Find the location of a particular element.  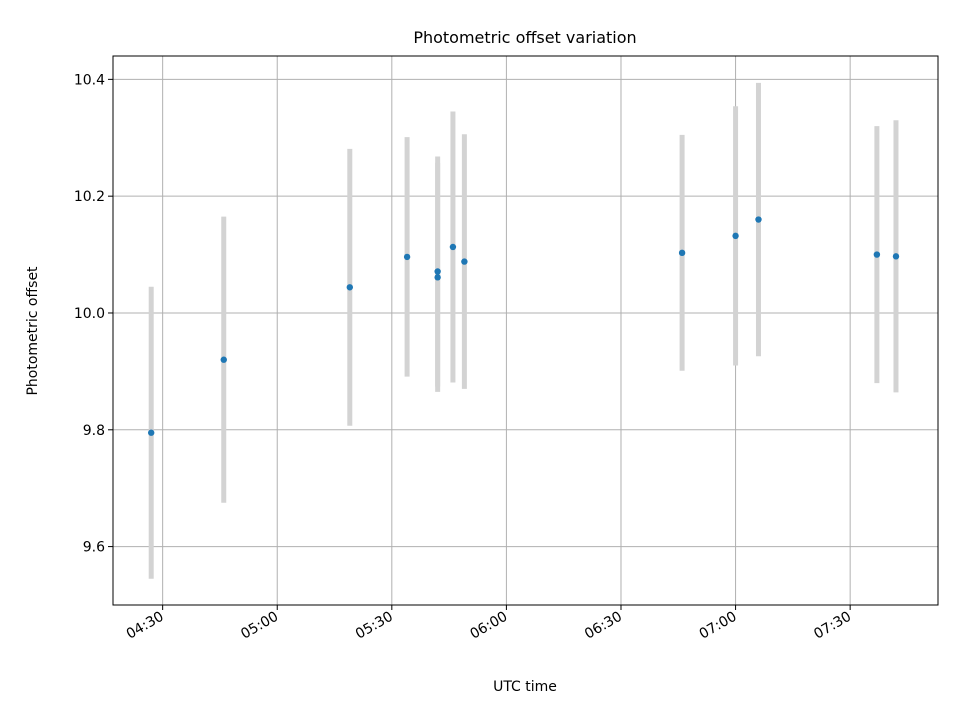

y-tick-label: 9.6 is located at coordinates (94, 548).